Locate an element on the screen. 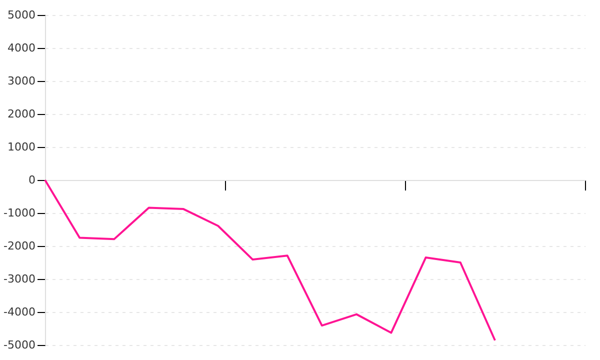  y-tick-label: -3000 is located at coordinates (20, 279).